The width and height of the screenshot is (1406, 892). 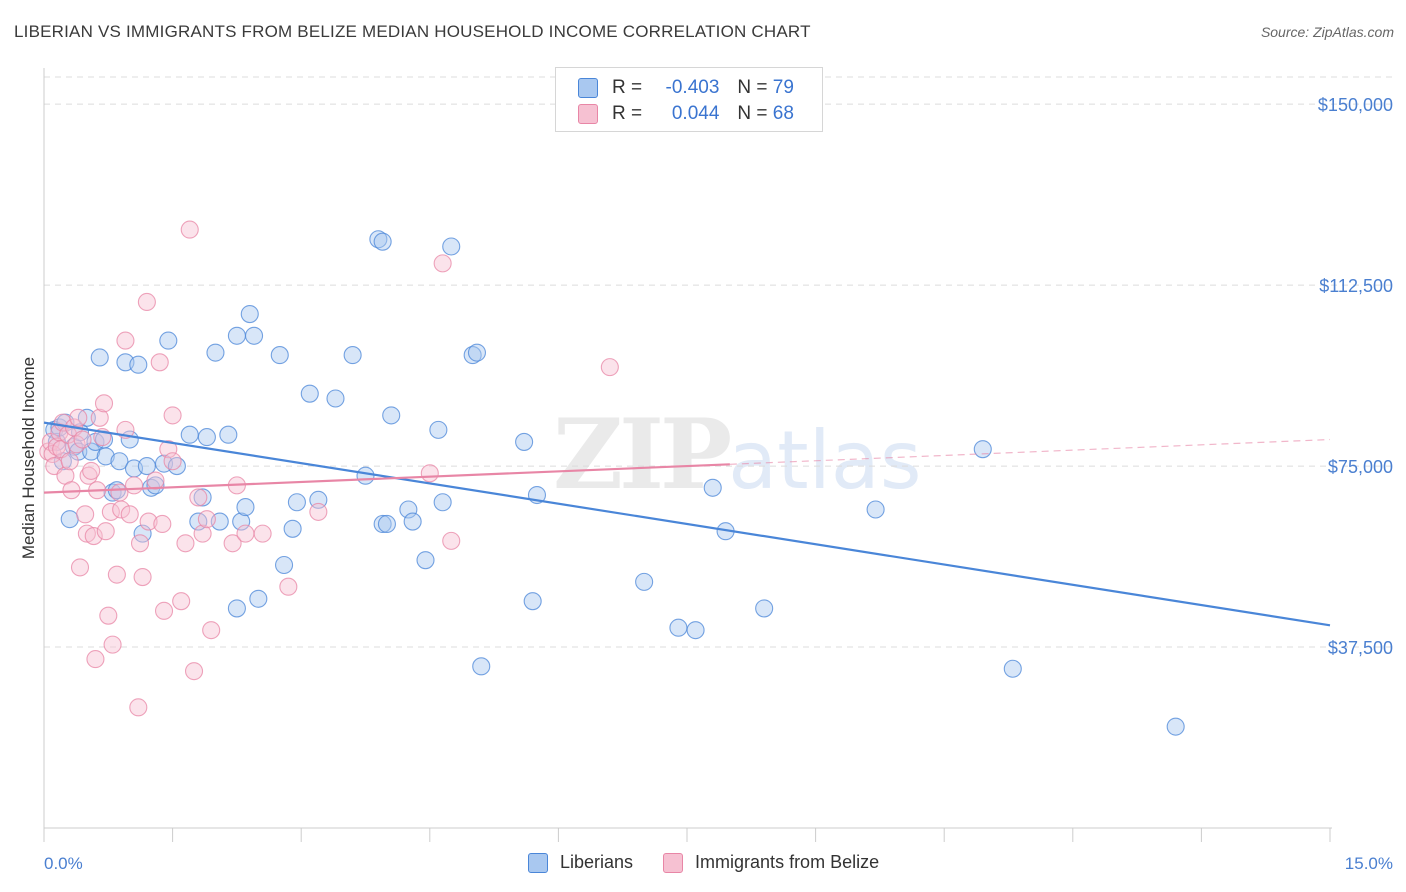 What do you see at coordinates (692, 87) in the screenshot?
I see `legend-r-value: -0.403` at bounding box center [692, 87].